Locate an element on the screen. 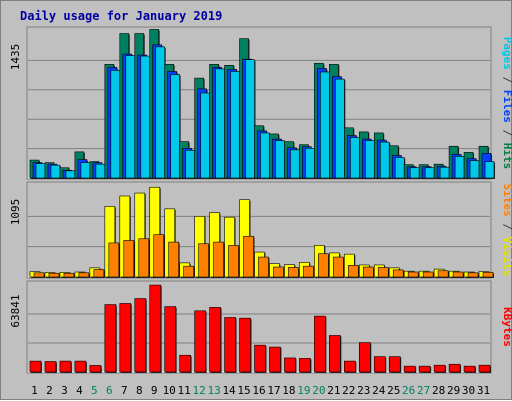  panel-kbytes-legend: KBytes is located at coordinates (506, 327).